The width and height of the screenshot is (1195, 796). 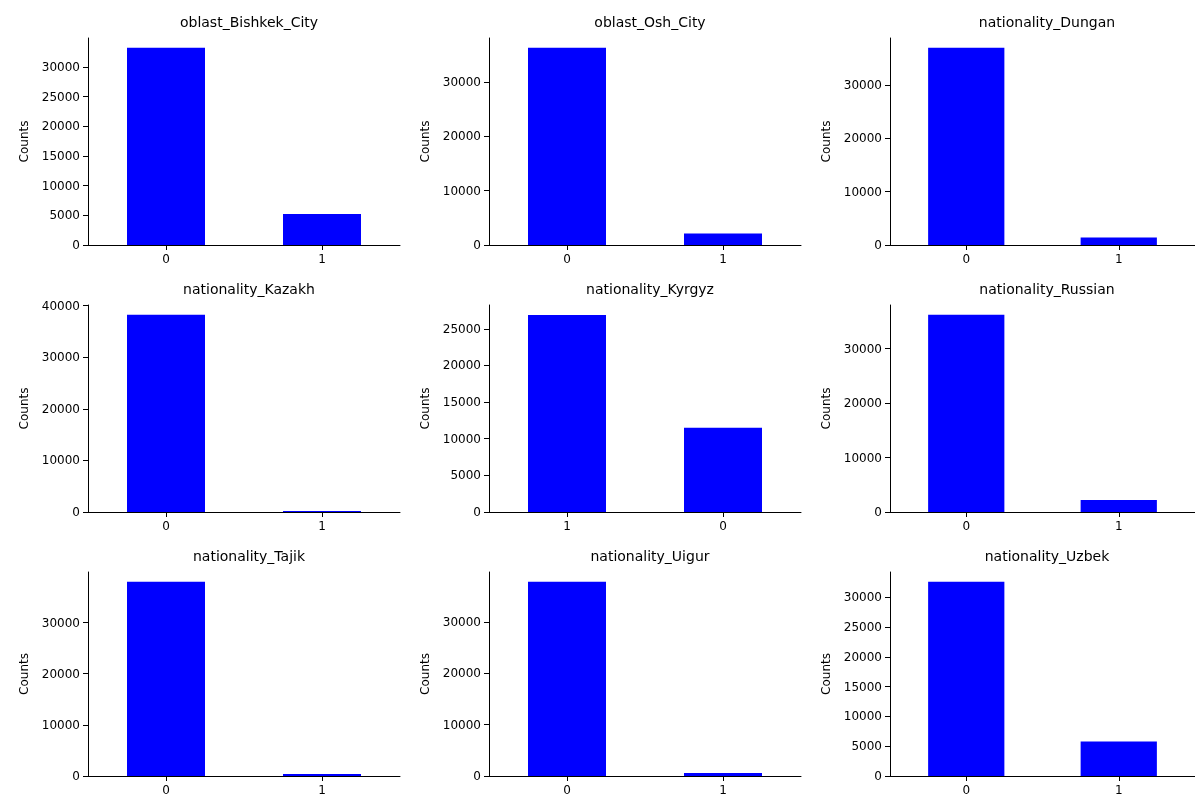 I want to click on chart-title: nationality_Kyrgyz, so click(x=650, y=289).